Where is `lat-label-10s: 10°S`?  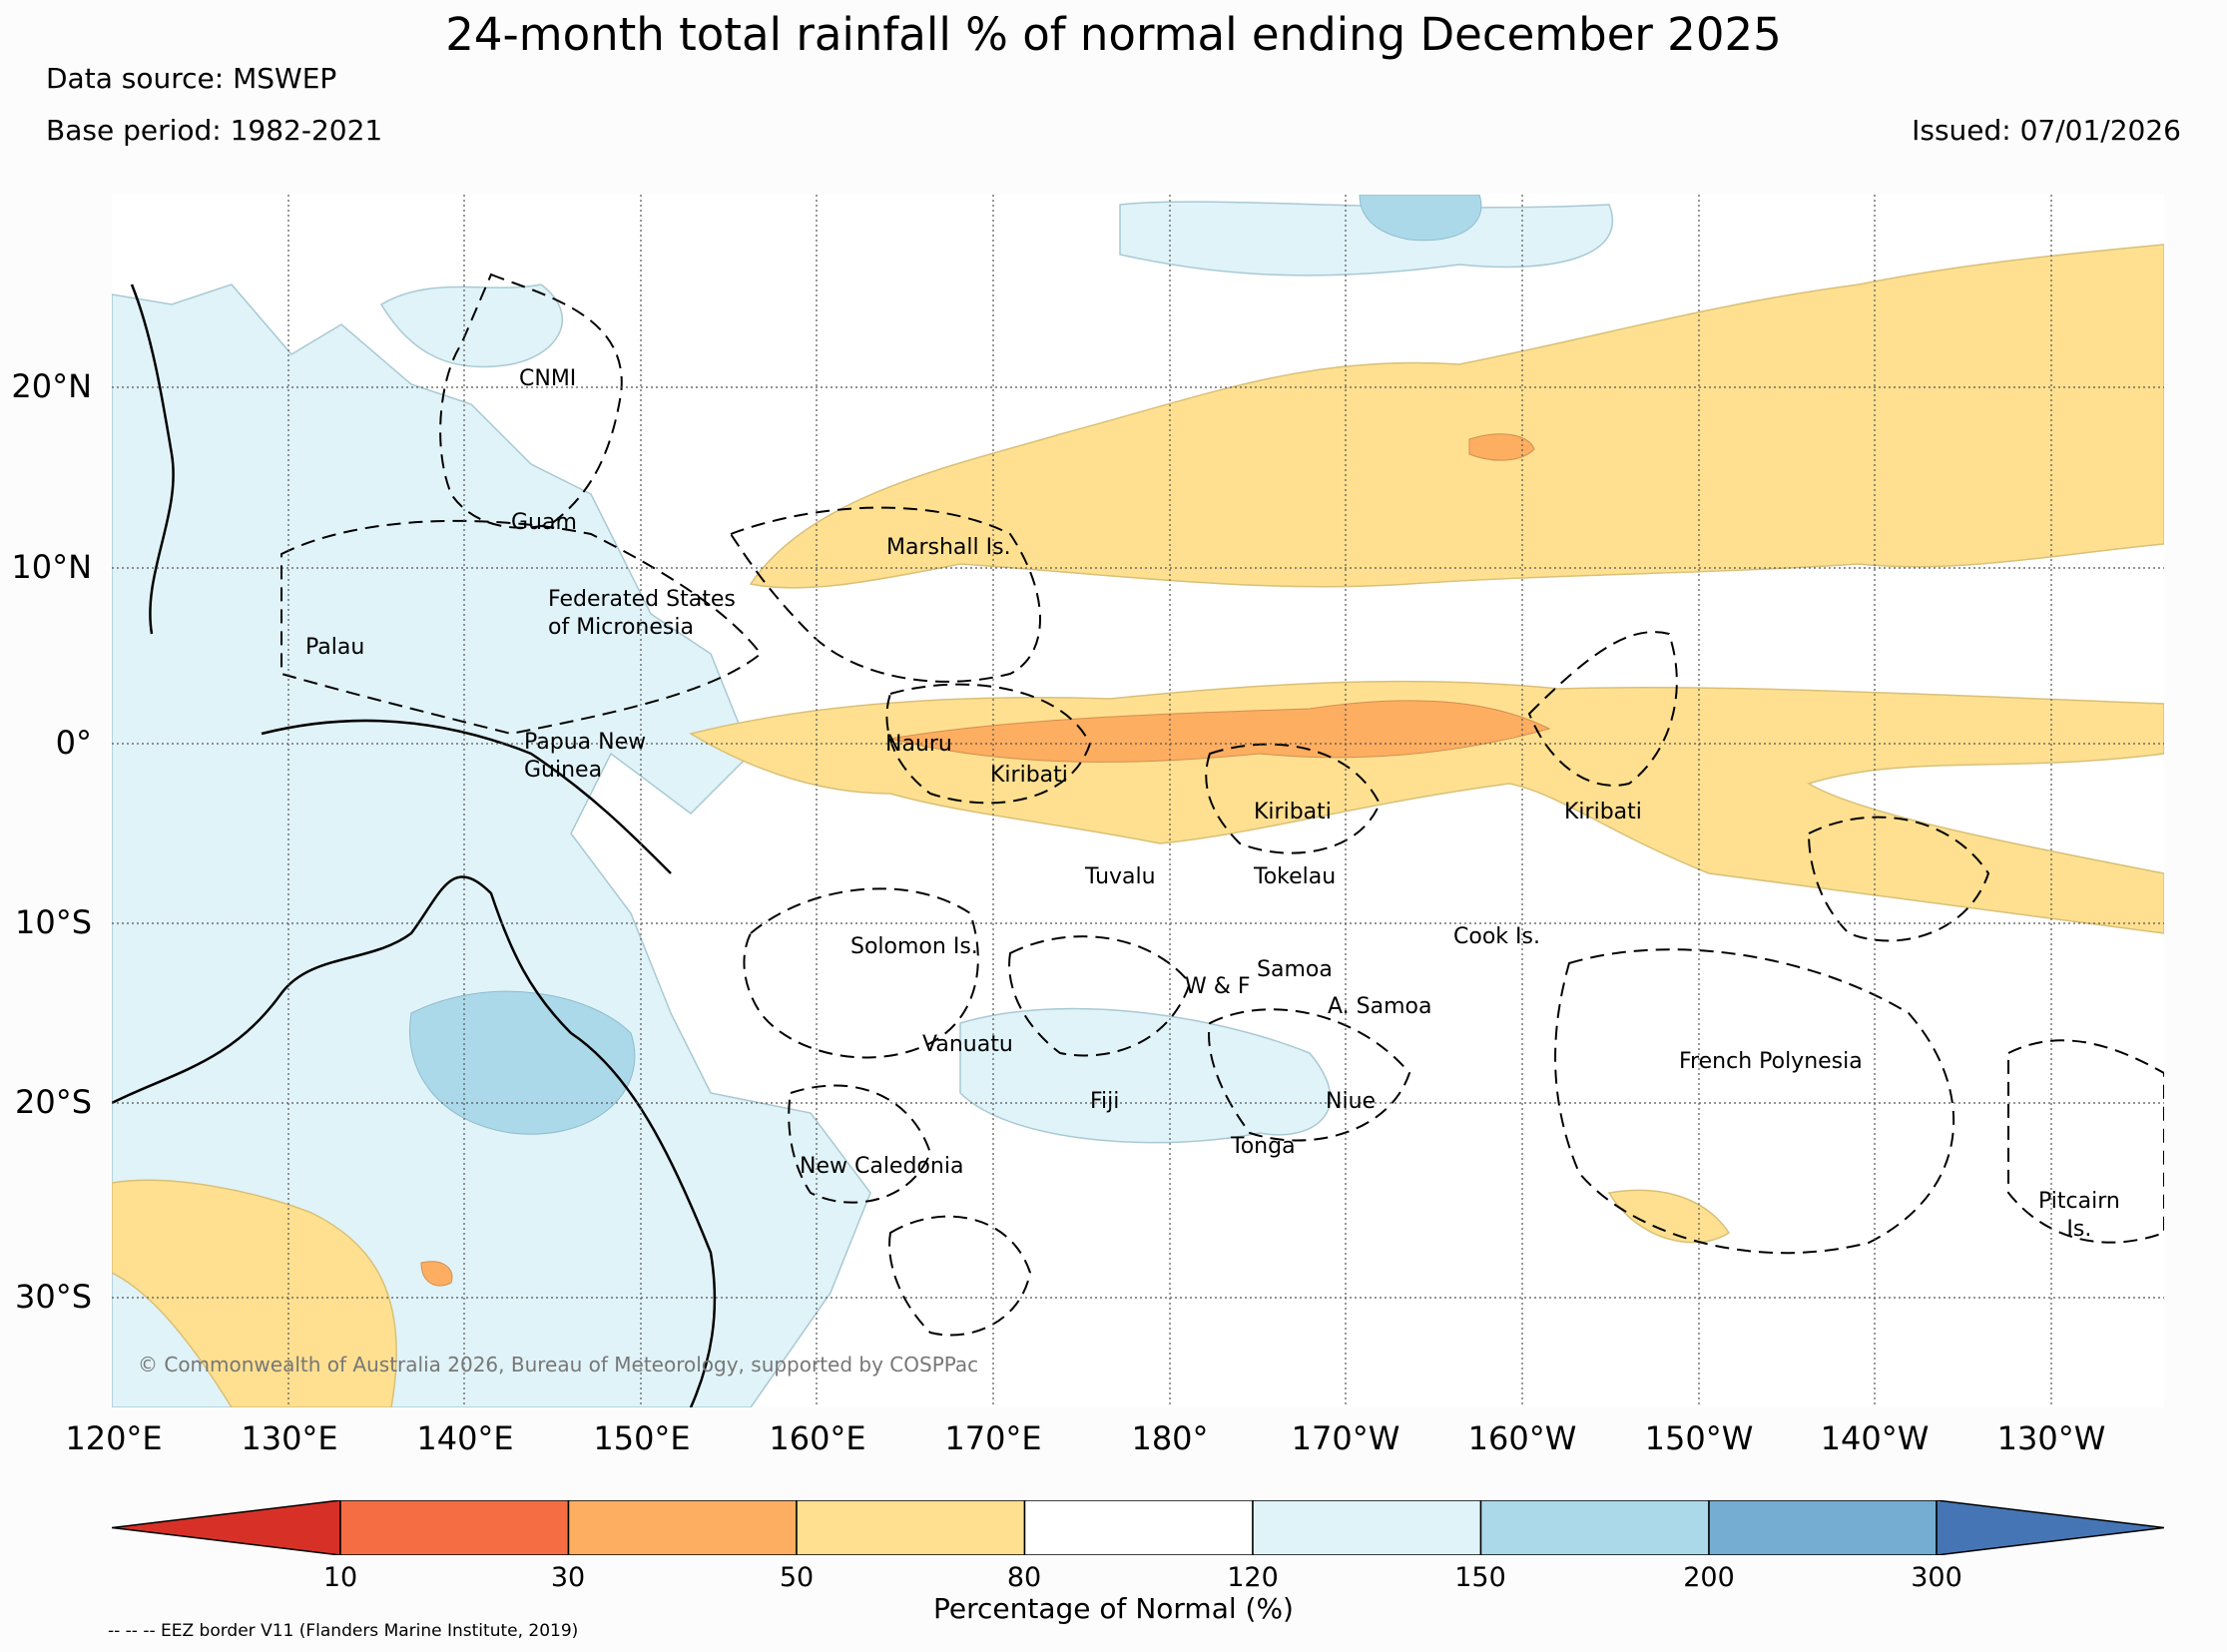
lat-label-10s: 10°S is located at coordinates (53, 922).